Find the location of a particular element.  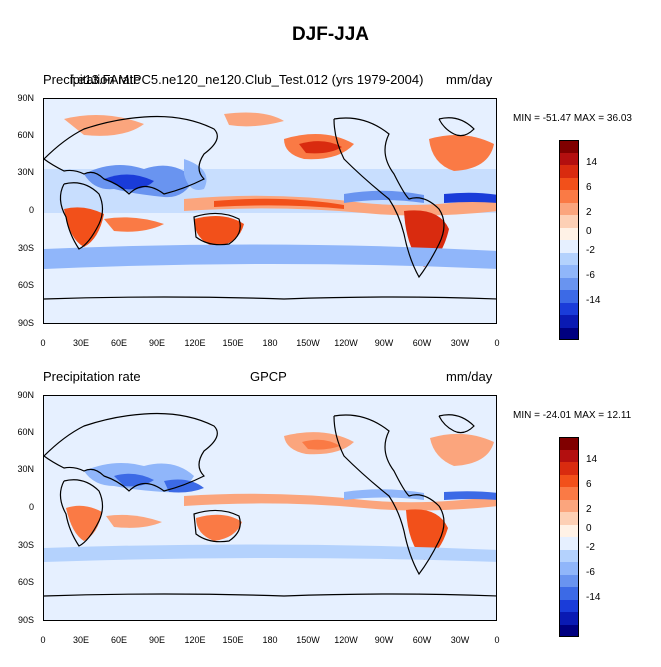

figure-title: DJF-JJA is located at coordinates (330, 34).